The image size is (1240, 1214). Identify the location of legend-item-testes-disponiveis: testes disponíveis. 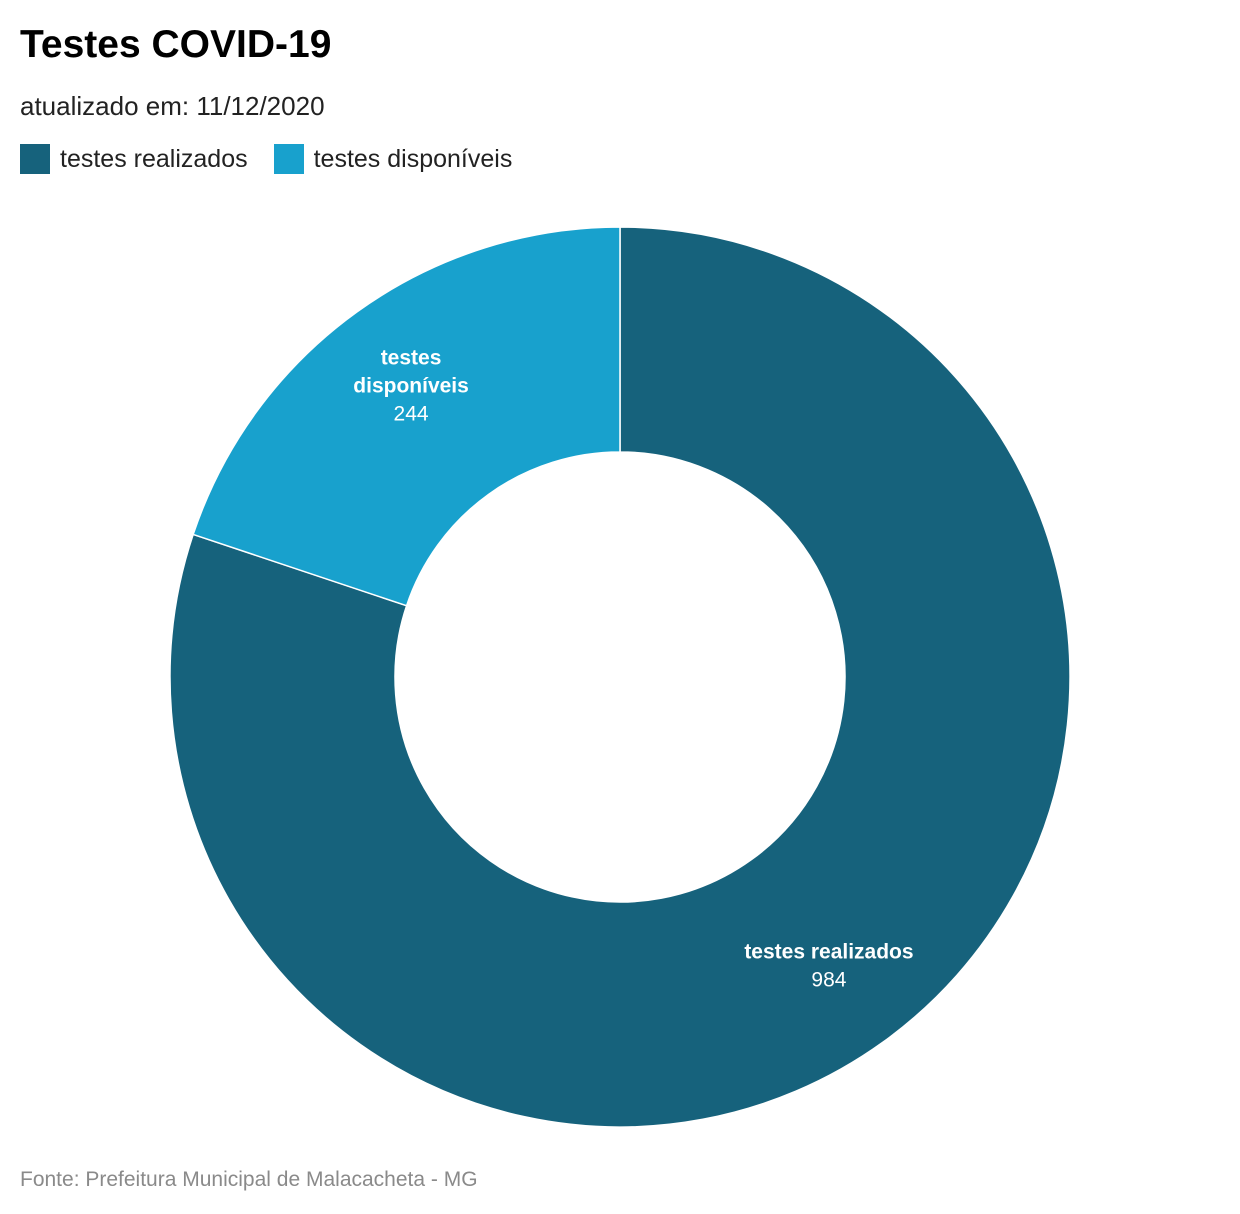
(393, 159).